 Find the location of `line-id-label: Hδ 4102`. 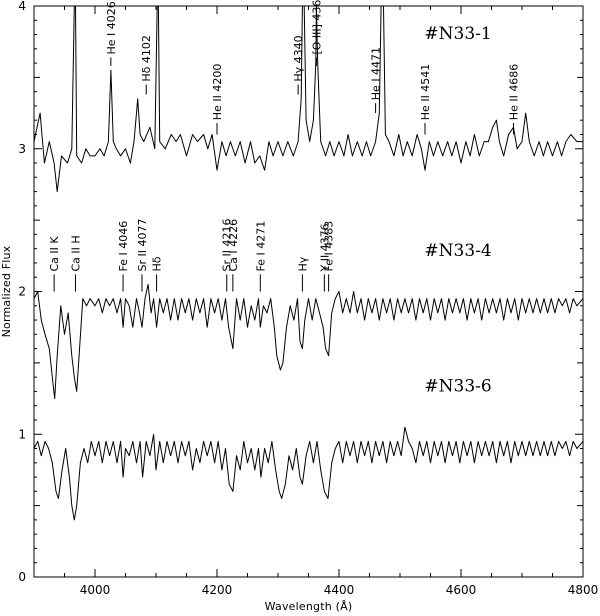

line-id-label: Hδ 4102 is located at coordinates (146, 58).